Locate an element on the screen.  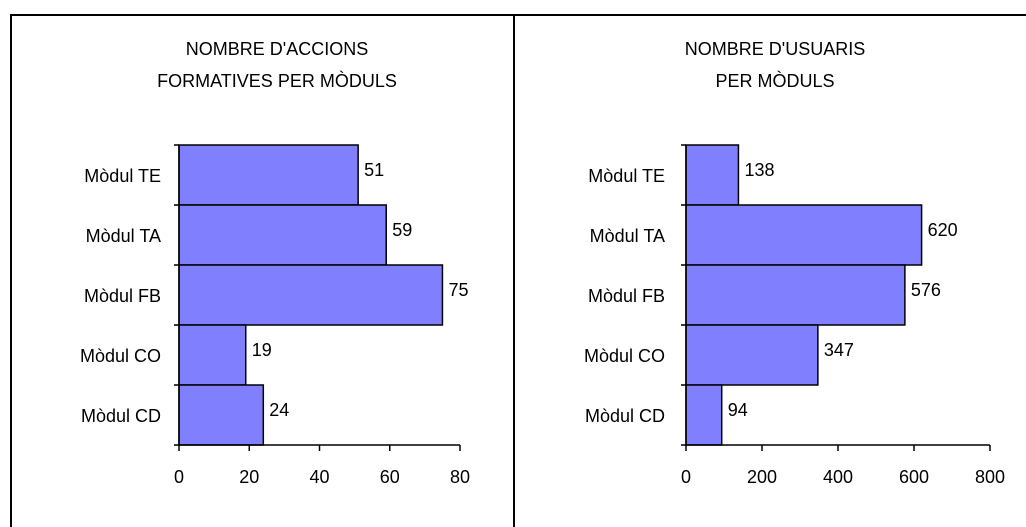
x-tick-label: 800 is located at coordinates (990, 477).